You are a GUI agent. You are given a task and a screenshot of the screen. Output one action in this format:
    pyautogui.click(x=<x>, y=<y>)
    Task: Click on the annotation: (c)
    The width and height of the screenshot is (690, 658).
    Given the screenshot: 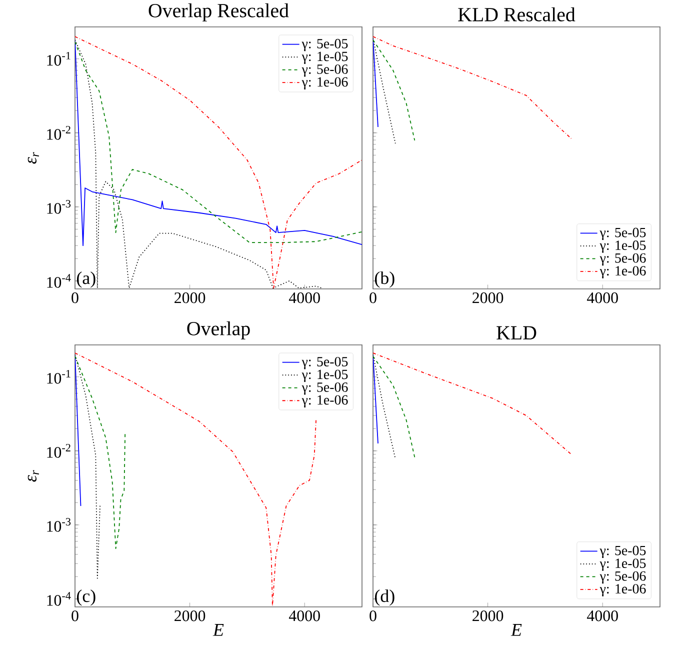 What is the action you would take?
    pyautogui.click(x=86, y=597)
    